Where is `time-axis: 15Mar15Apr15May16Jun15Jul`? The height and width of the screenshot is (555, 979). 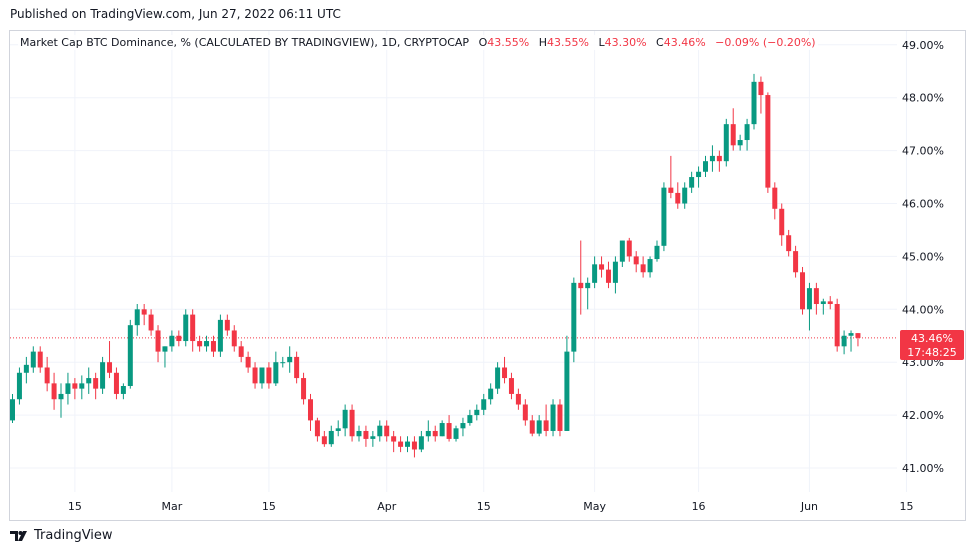 time-axis: 15Mar15Apr15May16Jun15Jul is located at coordinates (491, 506).